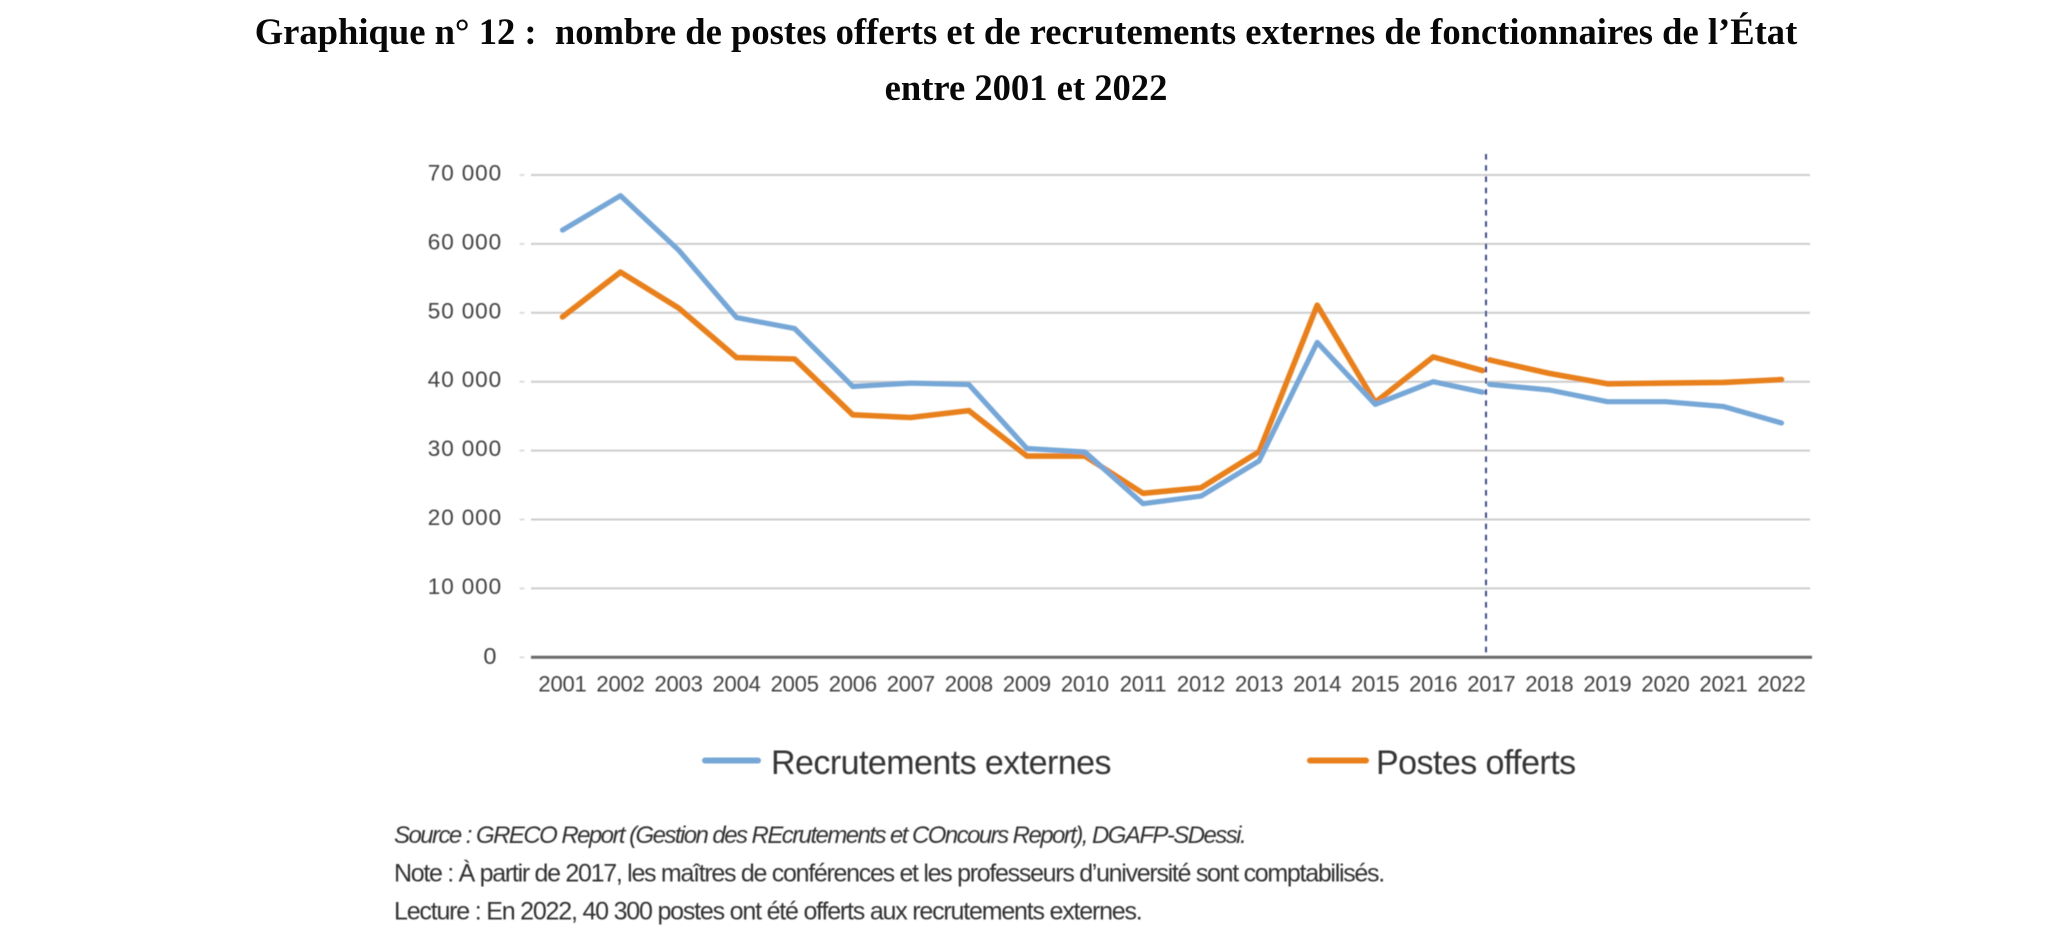 The image size is (2052, 944). I want to click on svg-text: 60 000, so click(465, 241).